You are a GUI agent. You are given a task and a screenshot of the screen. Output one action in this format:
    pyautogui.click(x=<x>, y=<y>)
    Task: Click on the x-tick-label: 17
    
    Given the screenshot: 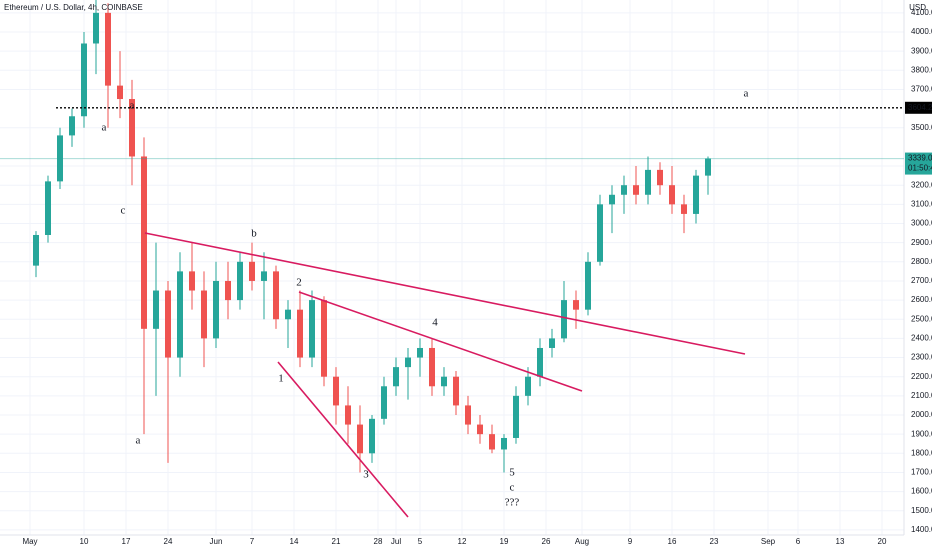 What is the action you would take?
    pyautogui.click(x=126, y=541)
    